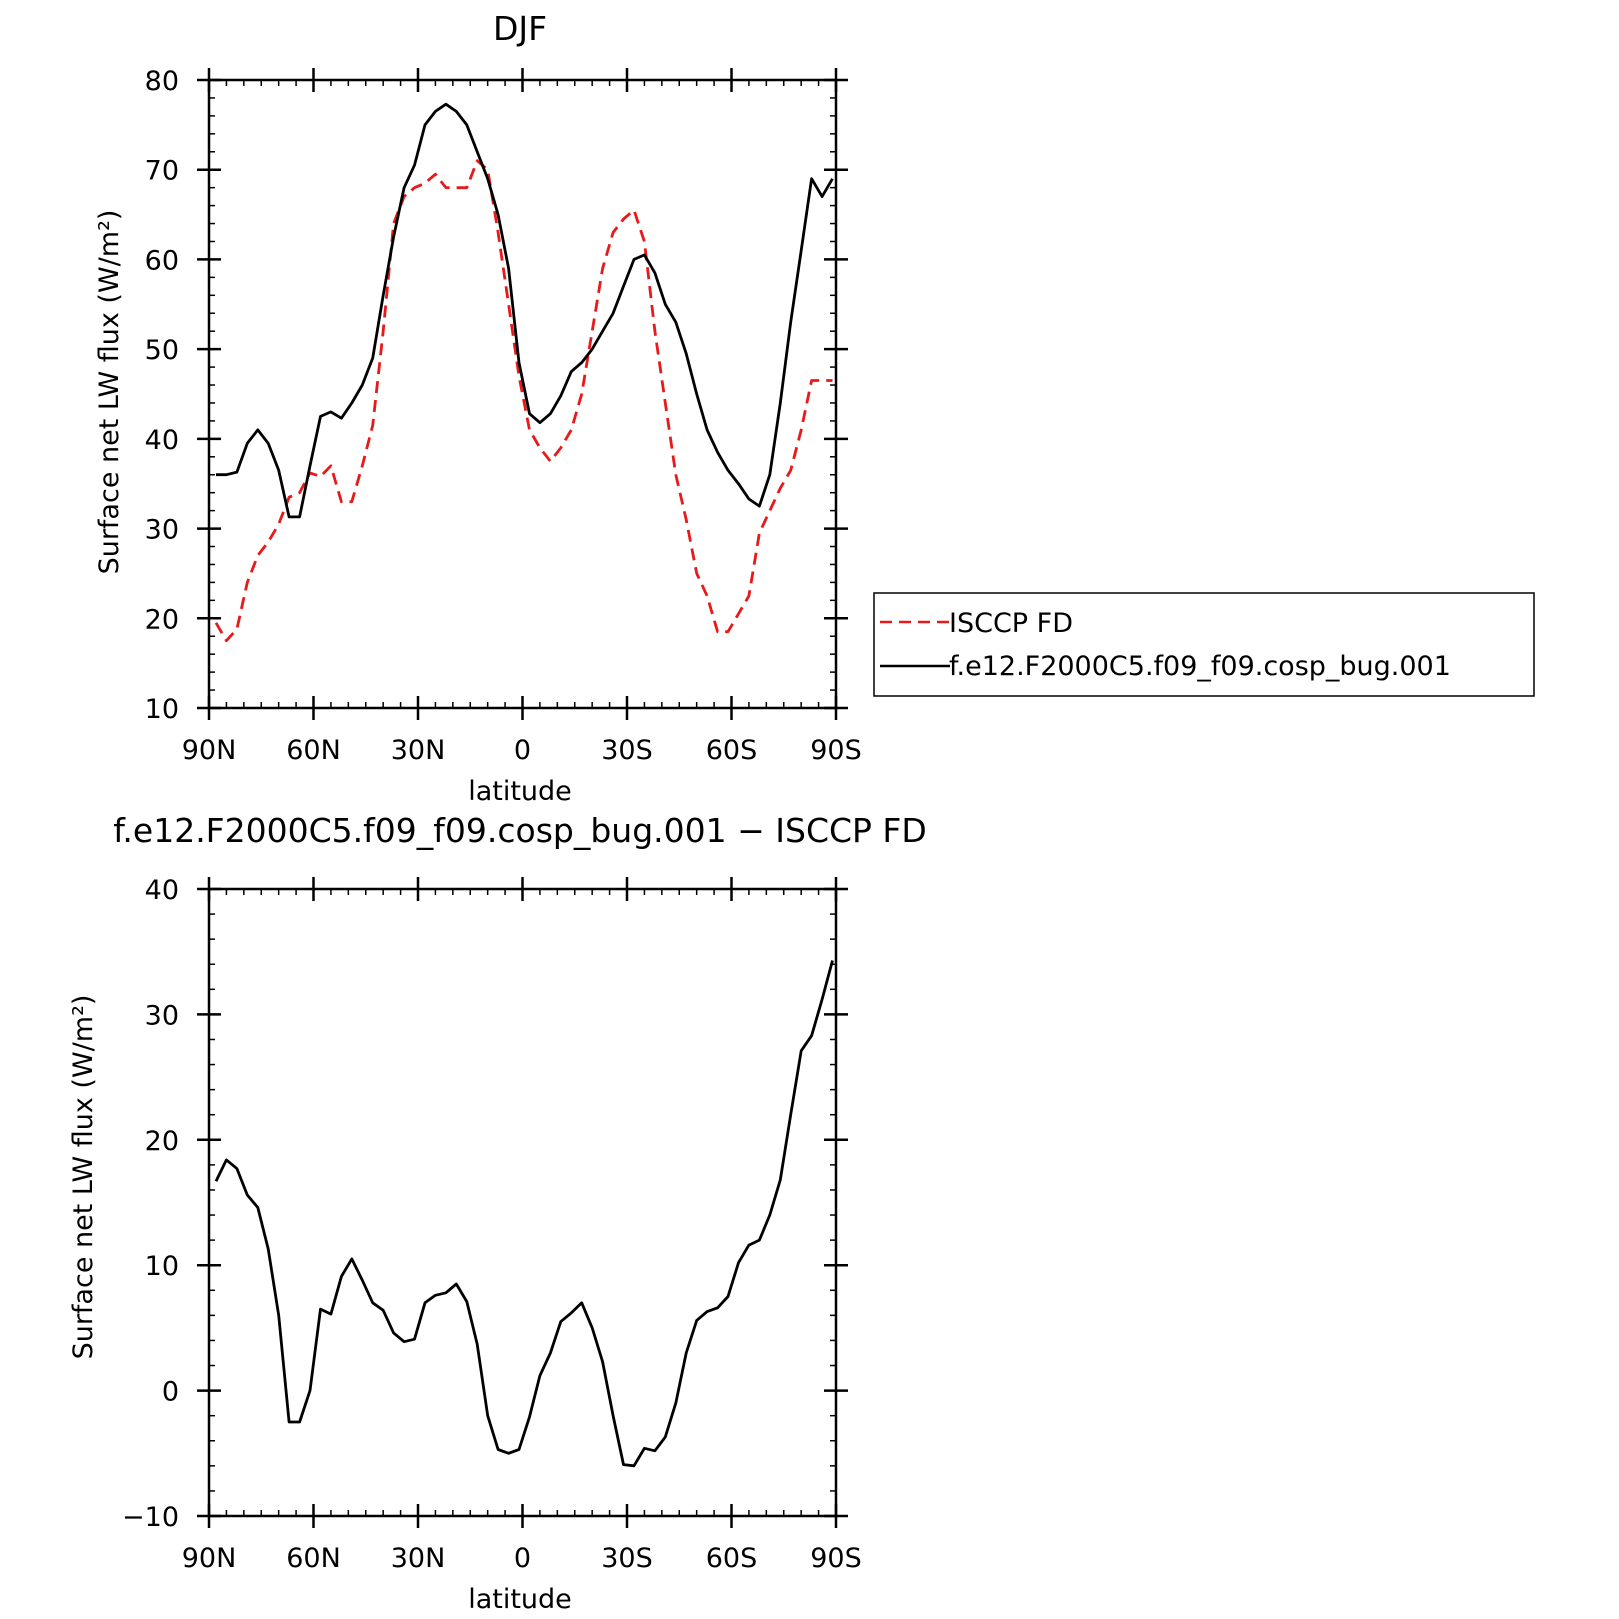 The width and height of the screenshot is (1619, 1619). Describe the element at coordinates (520, 28) in the screenshot. I see `top-panel-title: DJF` at that location.